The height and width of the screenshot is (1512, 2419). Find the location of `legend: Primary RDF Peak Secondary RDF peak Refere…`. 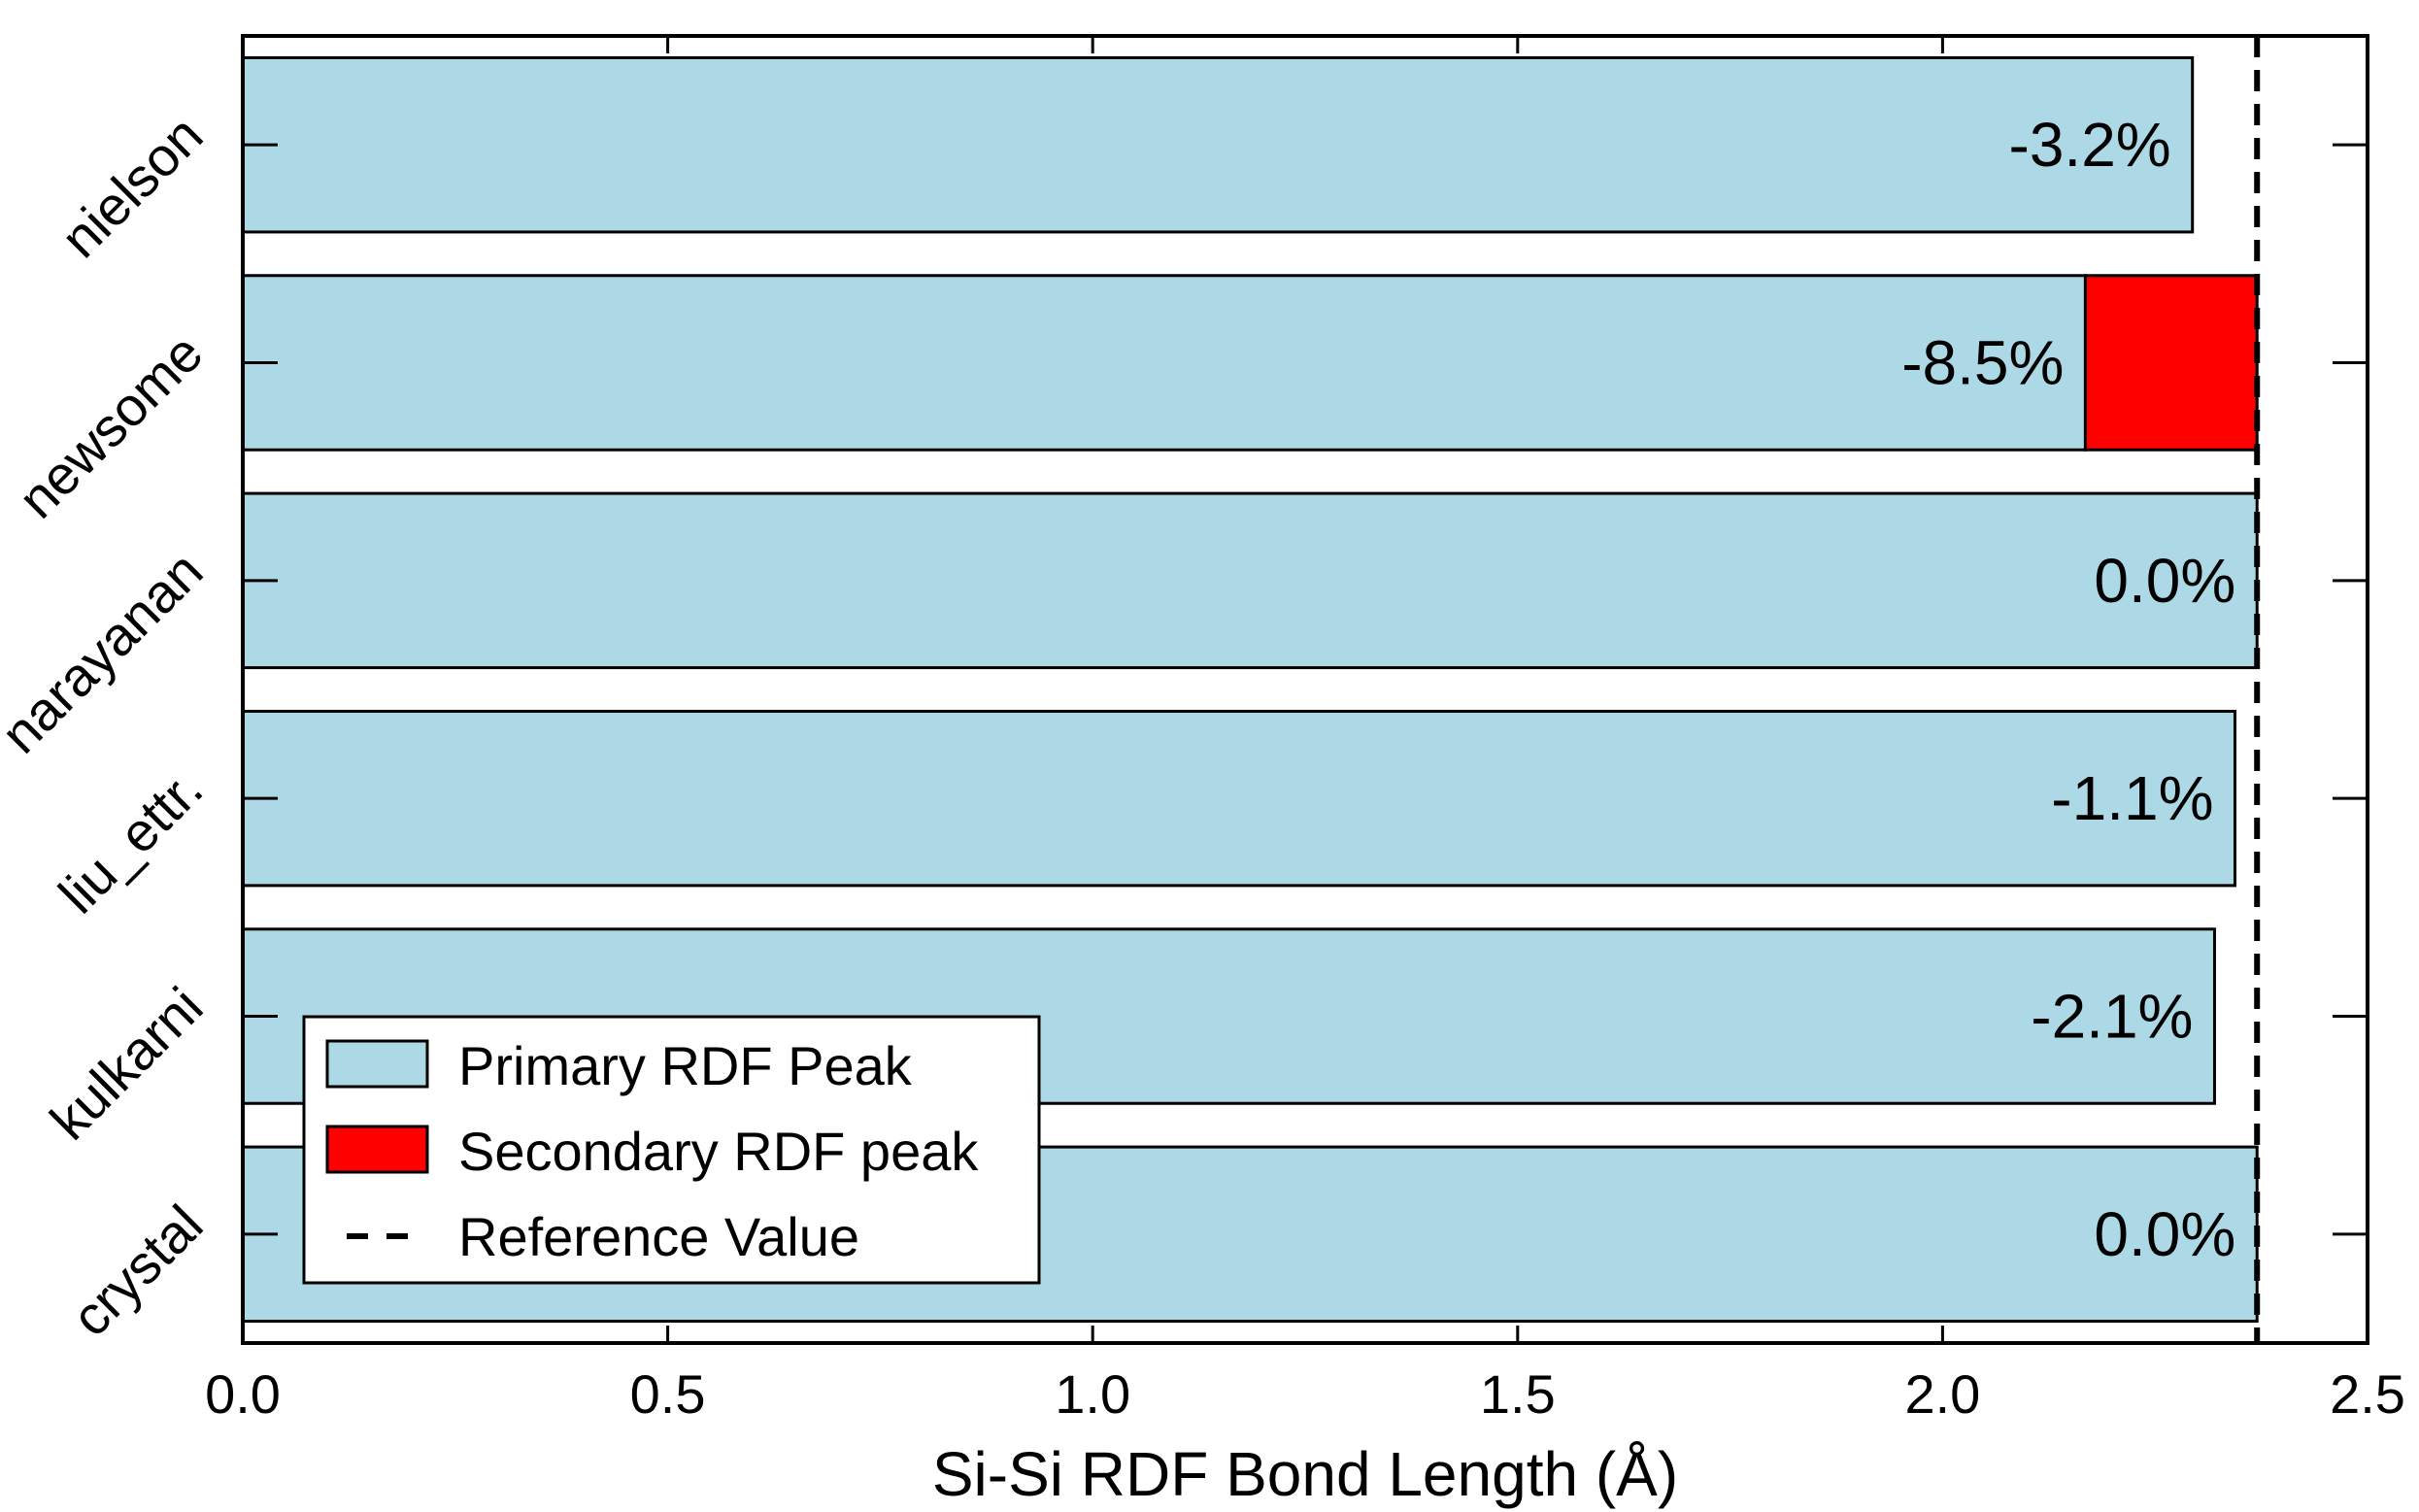

legend: Primary RDF Peak Secondary RDF peak Refere… is located at coordinates (672, 1150).